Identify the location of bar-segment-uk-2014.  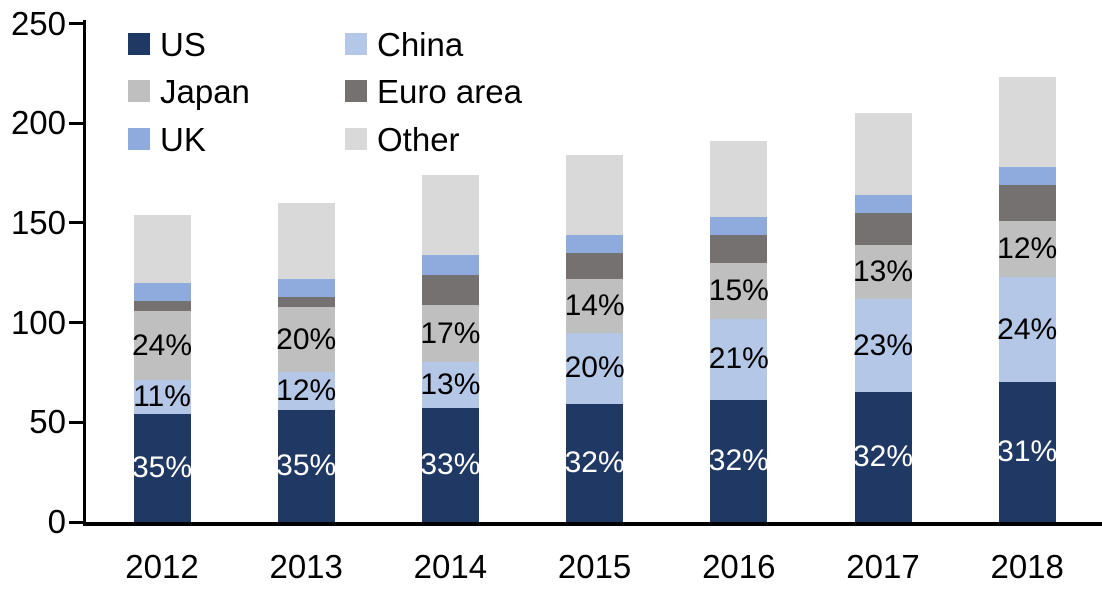
(450, 264).